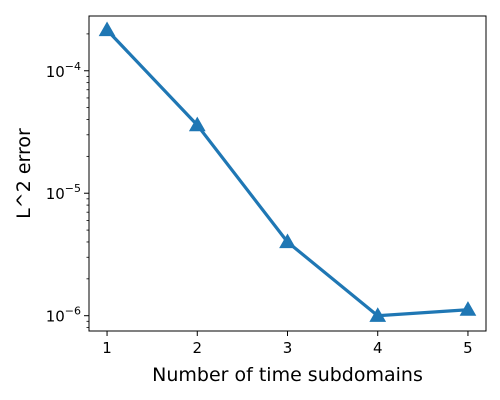 Image resolution: width=500 pixels, height=400 pixels. Describe the element at coordinates (287, 375) in the screenshot. I see `x-axis-label: Number of time subdomains` at that location.